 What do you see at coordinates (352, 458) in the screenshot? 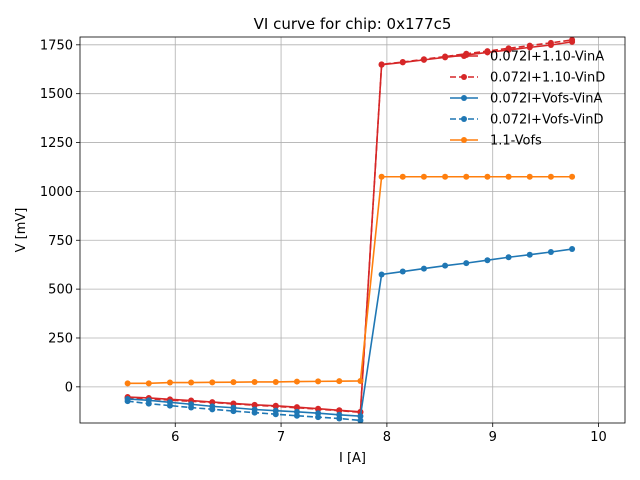
I see `x-axis-label: I [A]` at bounding box center [352, 458].